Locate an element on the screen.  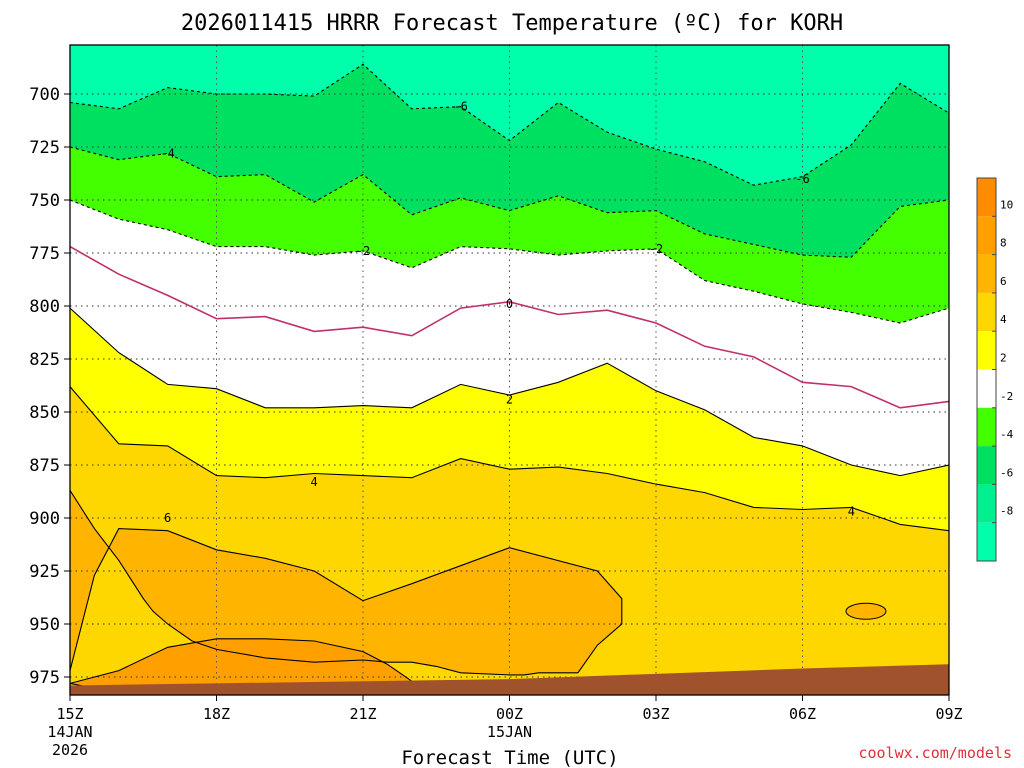
x-tick-label: 03Z is located at coordinates (655, 714).